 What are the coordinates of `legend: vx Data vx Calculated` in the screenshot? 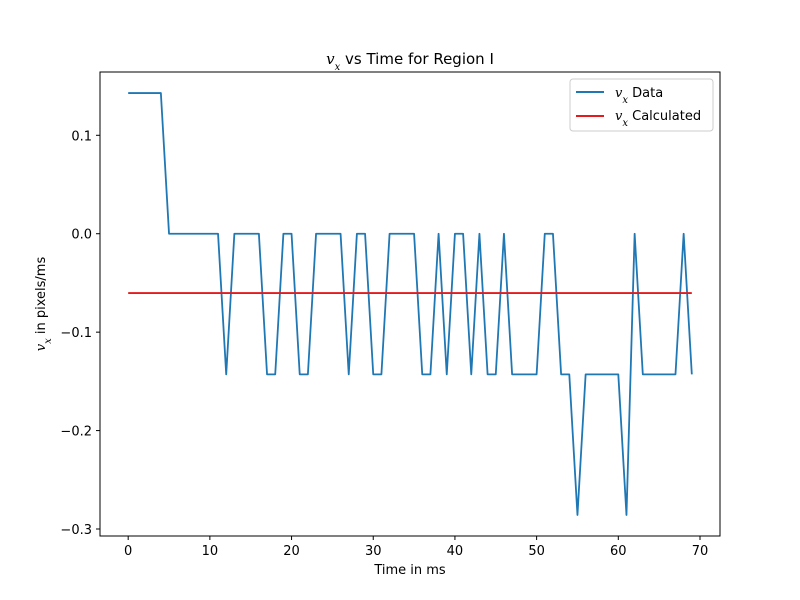 It's located at (641, 105).